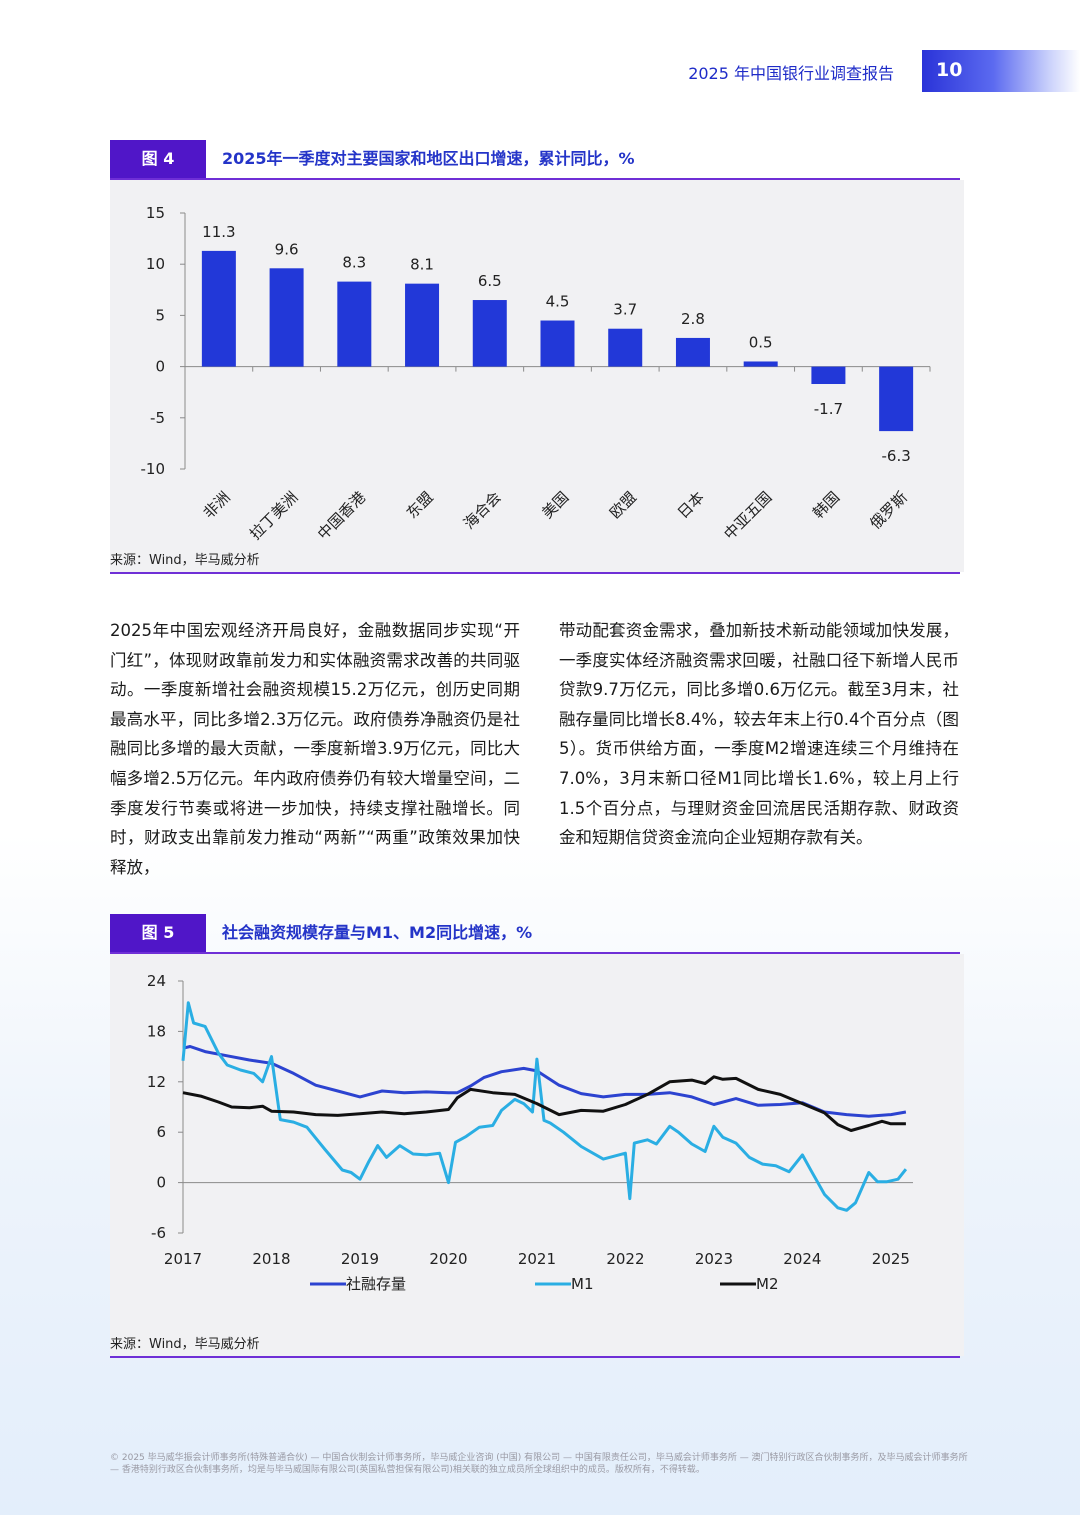 The width and height of the screenshot is (1080, 1515). Describe the element at coordinates (428, 158) in the screenshot. I see `fig4-title: 2025年一季度对主要国家和地区出口增速，累计同比，%` at that location.